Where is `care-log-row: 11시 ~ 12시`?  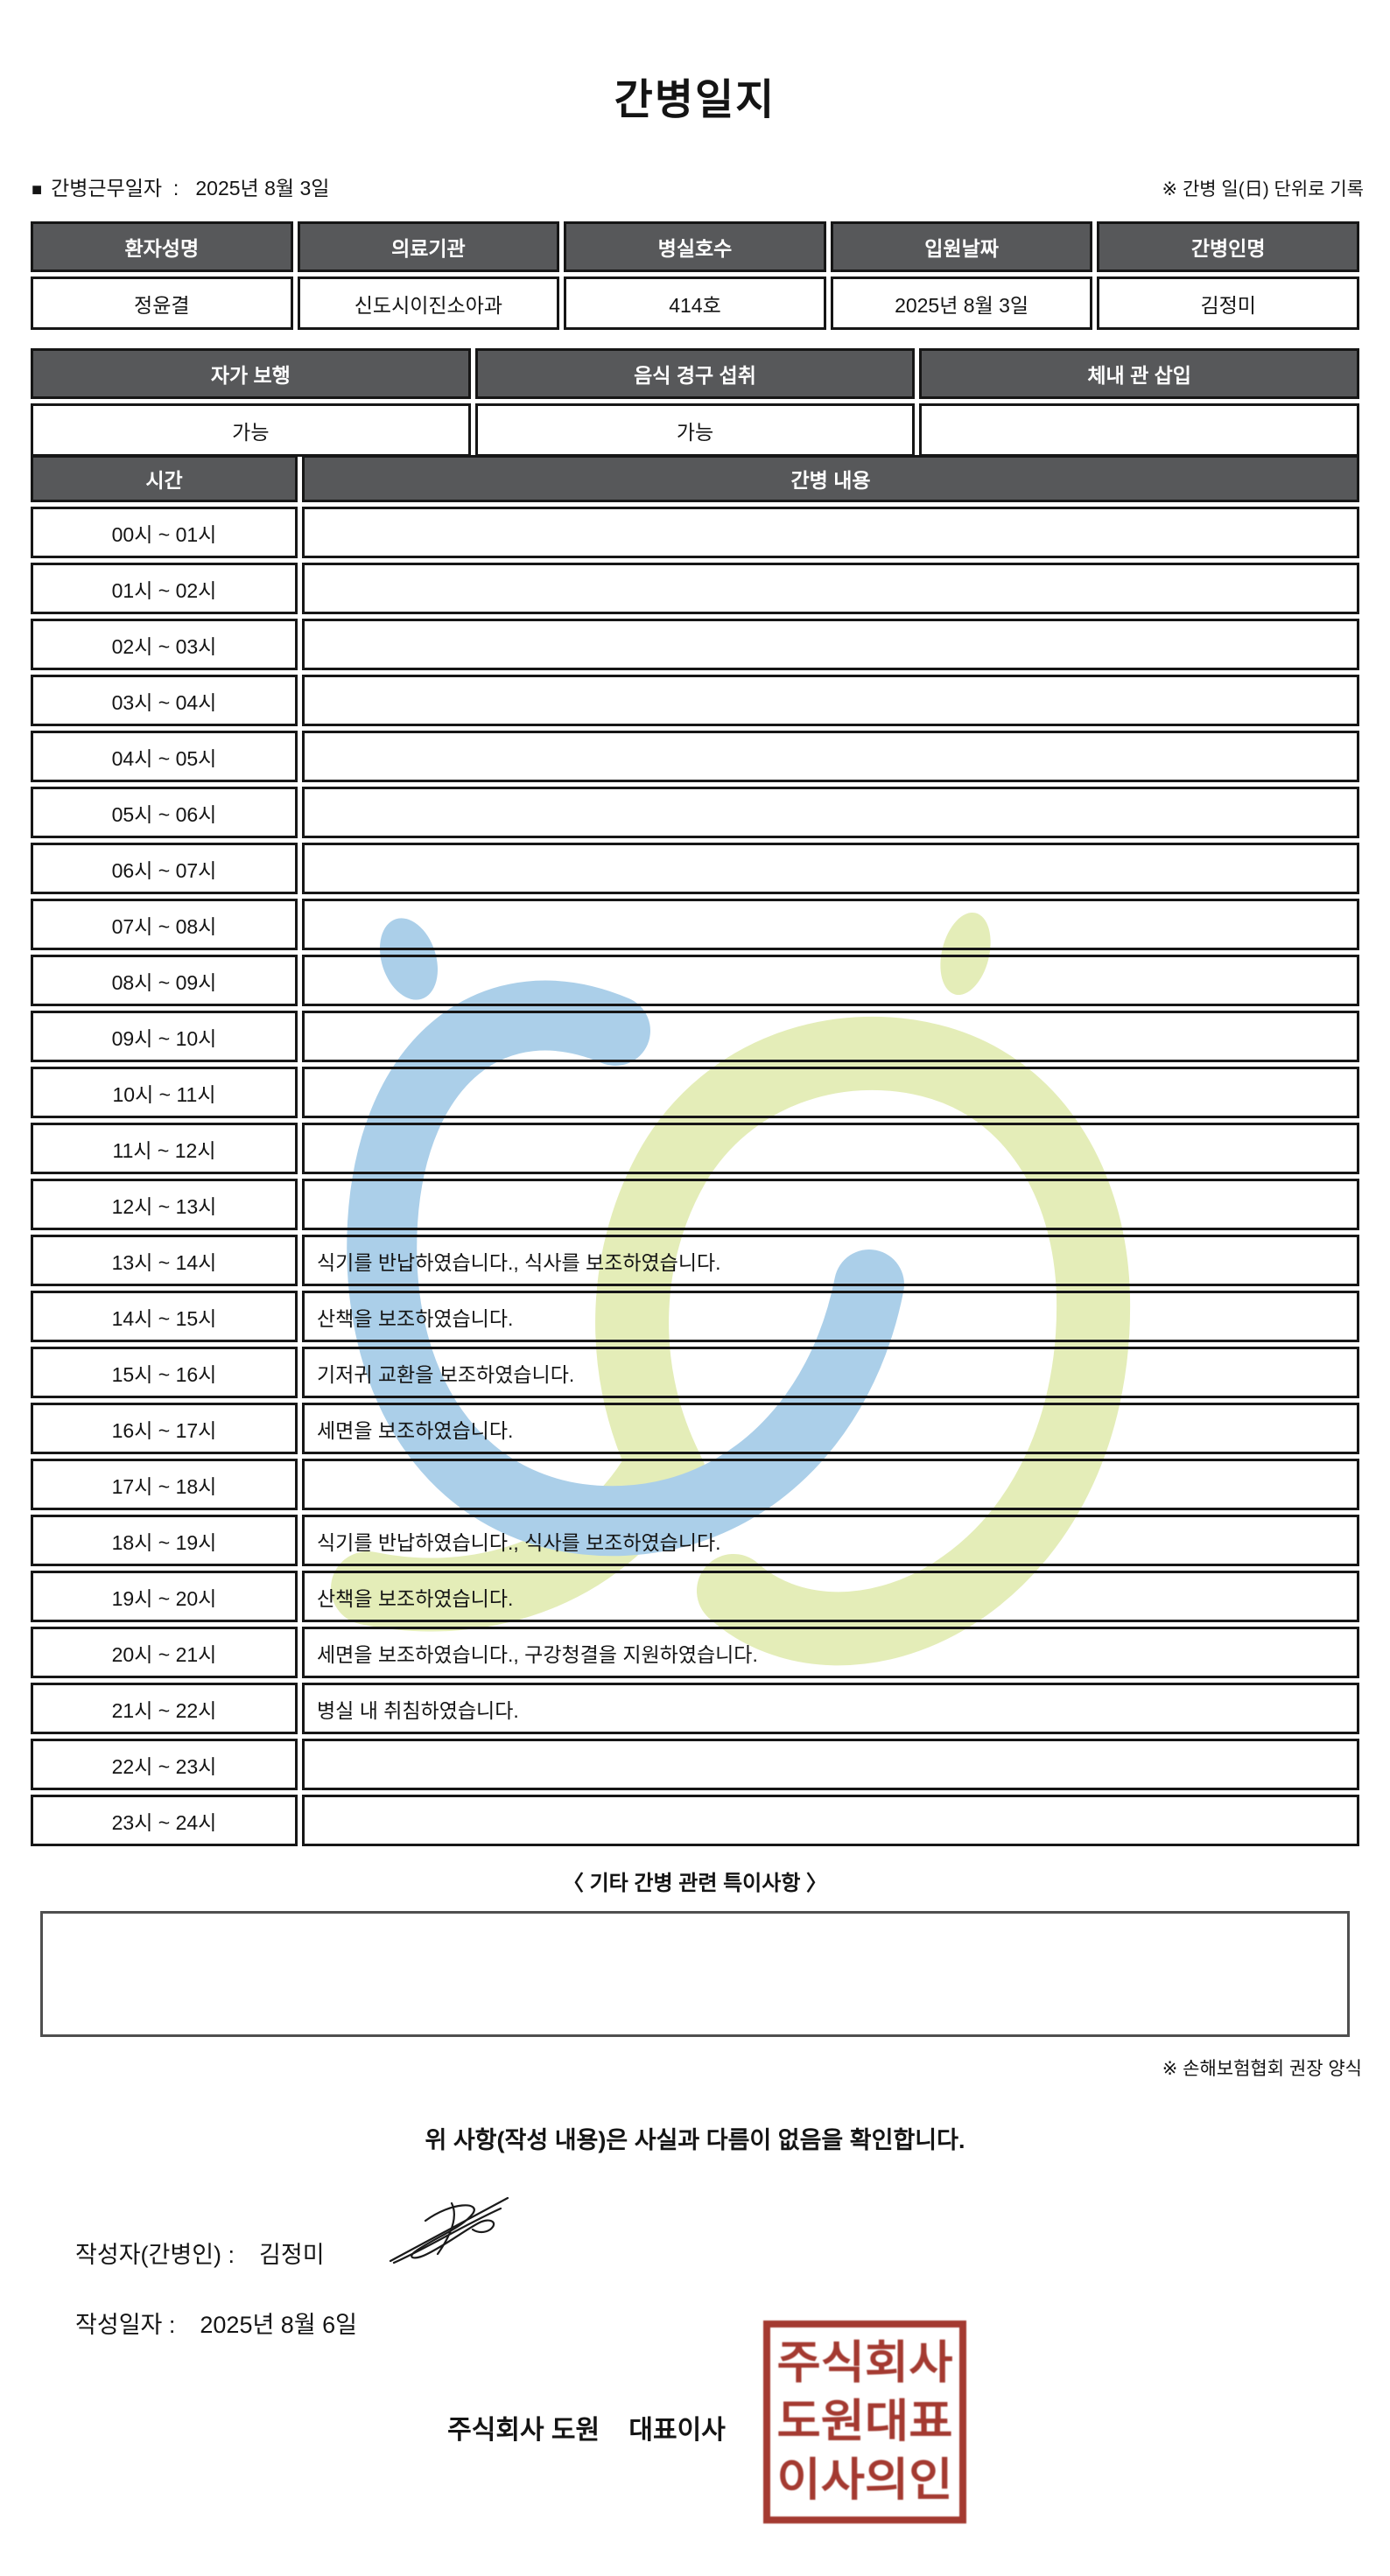 care-log-row: 11시 ~ 12시 is located at coordinates (695, 1148).